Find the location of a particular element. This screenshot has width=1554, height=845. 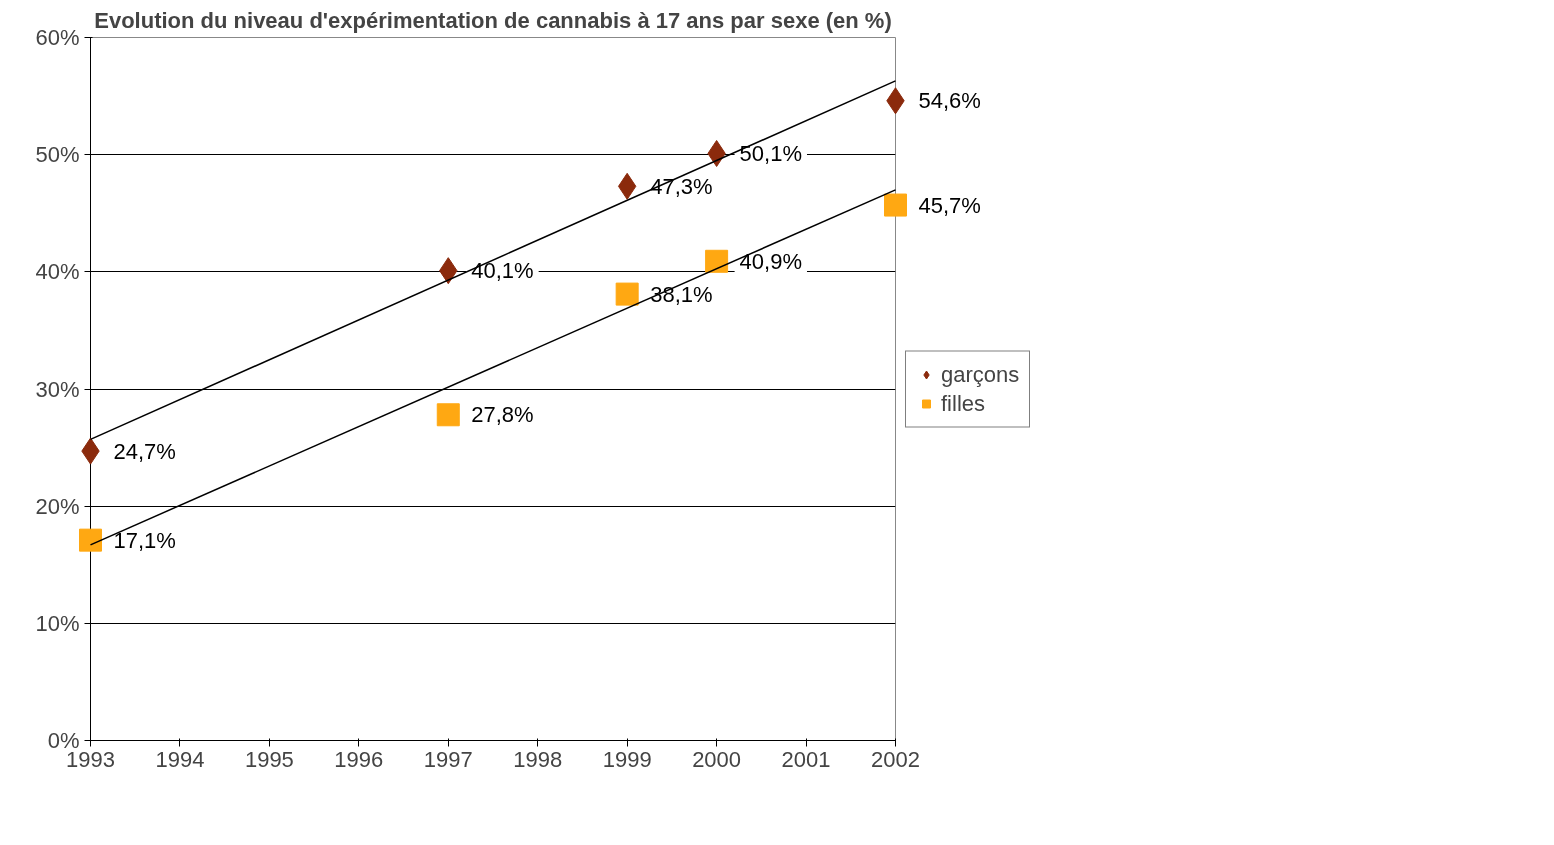

y-tick-label: 40% is located at coordinates (57, 272).